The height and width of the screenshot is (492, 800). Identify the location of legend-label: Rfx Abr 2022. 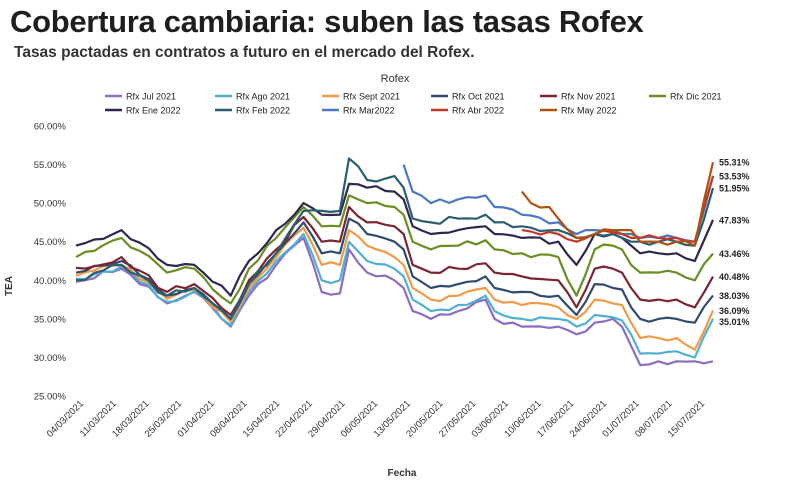
(478, 111).